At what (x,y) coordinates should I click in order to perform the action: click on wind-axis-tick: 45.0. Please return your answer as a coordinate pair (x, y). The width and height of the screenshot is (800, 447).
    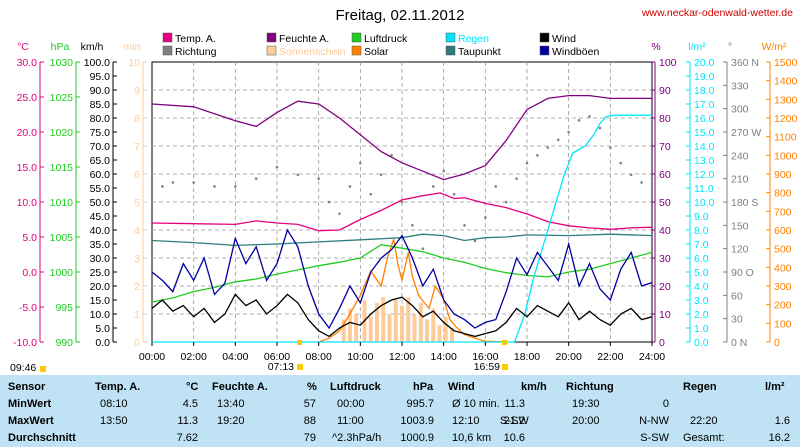
    Looking at the image, I should click on (100, 217).